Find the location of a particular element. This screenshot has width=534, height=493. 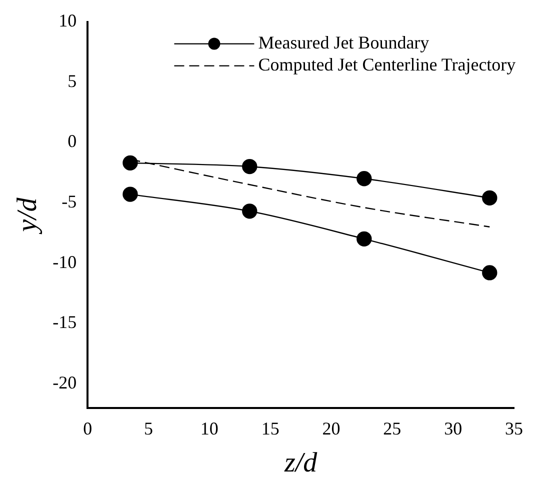

x-tick-label: 30 is located at coordinates (453, 428).